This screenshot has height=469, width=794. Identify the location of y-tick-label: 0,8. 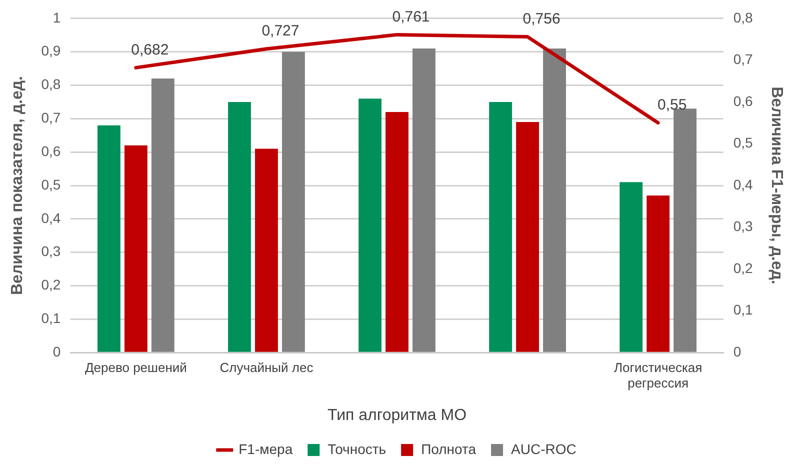
(51, 84).